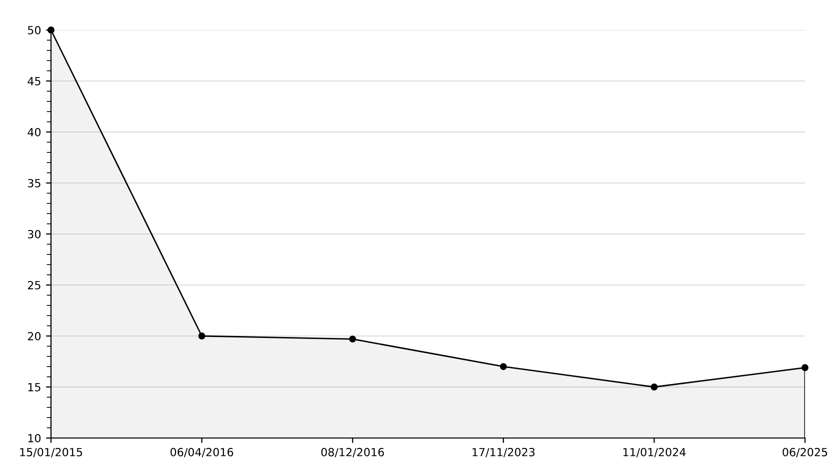  What do you see at coordinates (654, 453) in the screenshot?
I see `x-tick-label: 11/01/2024` at bounding box center [654, 453].